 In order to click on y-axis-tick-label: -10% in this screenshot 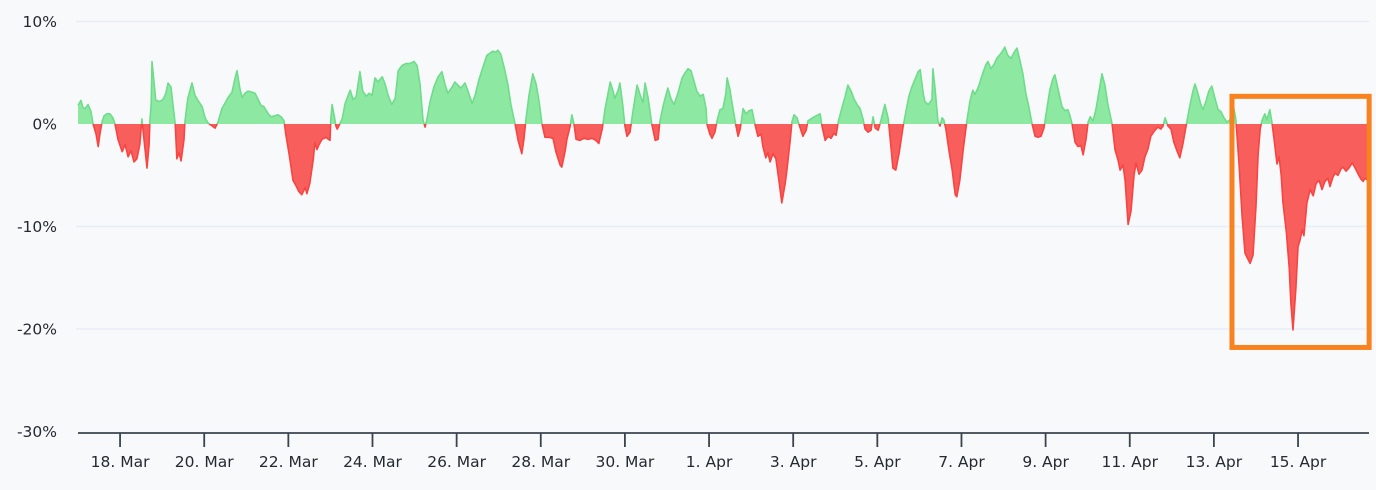, I will do `click(37, 227)`.